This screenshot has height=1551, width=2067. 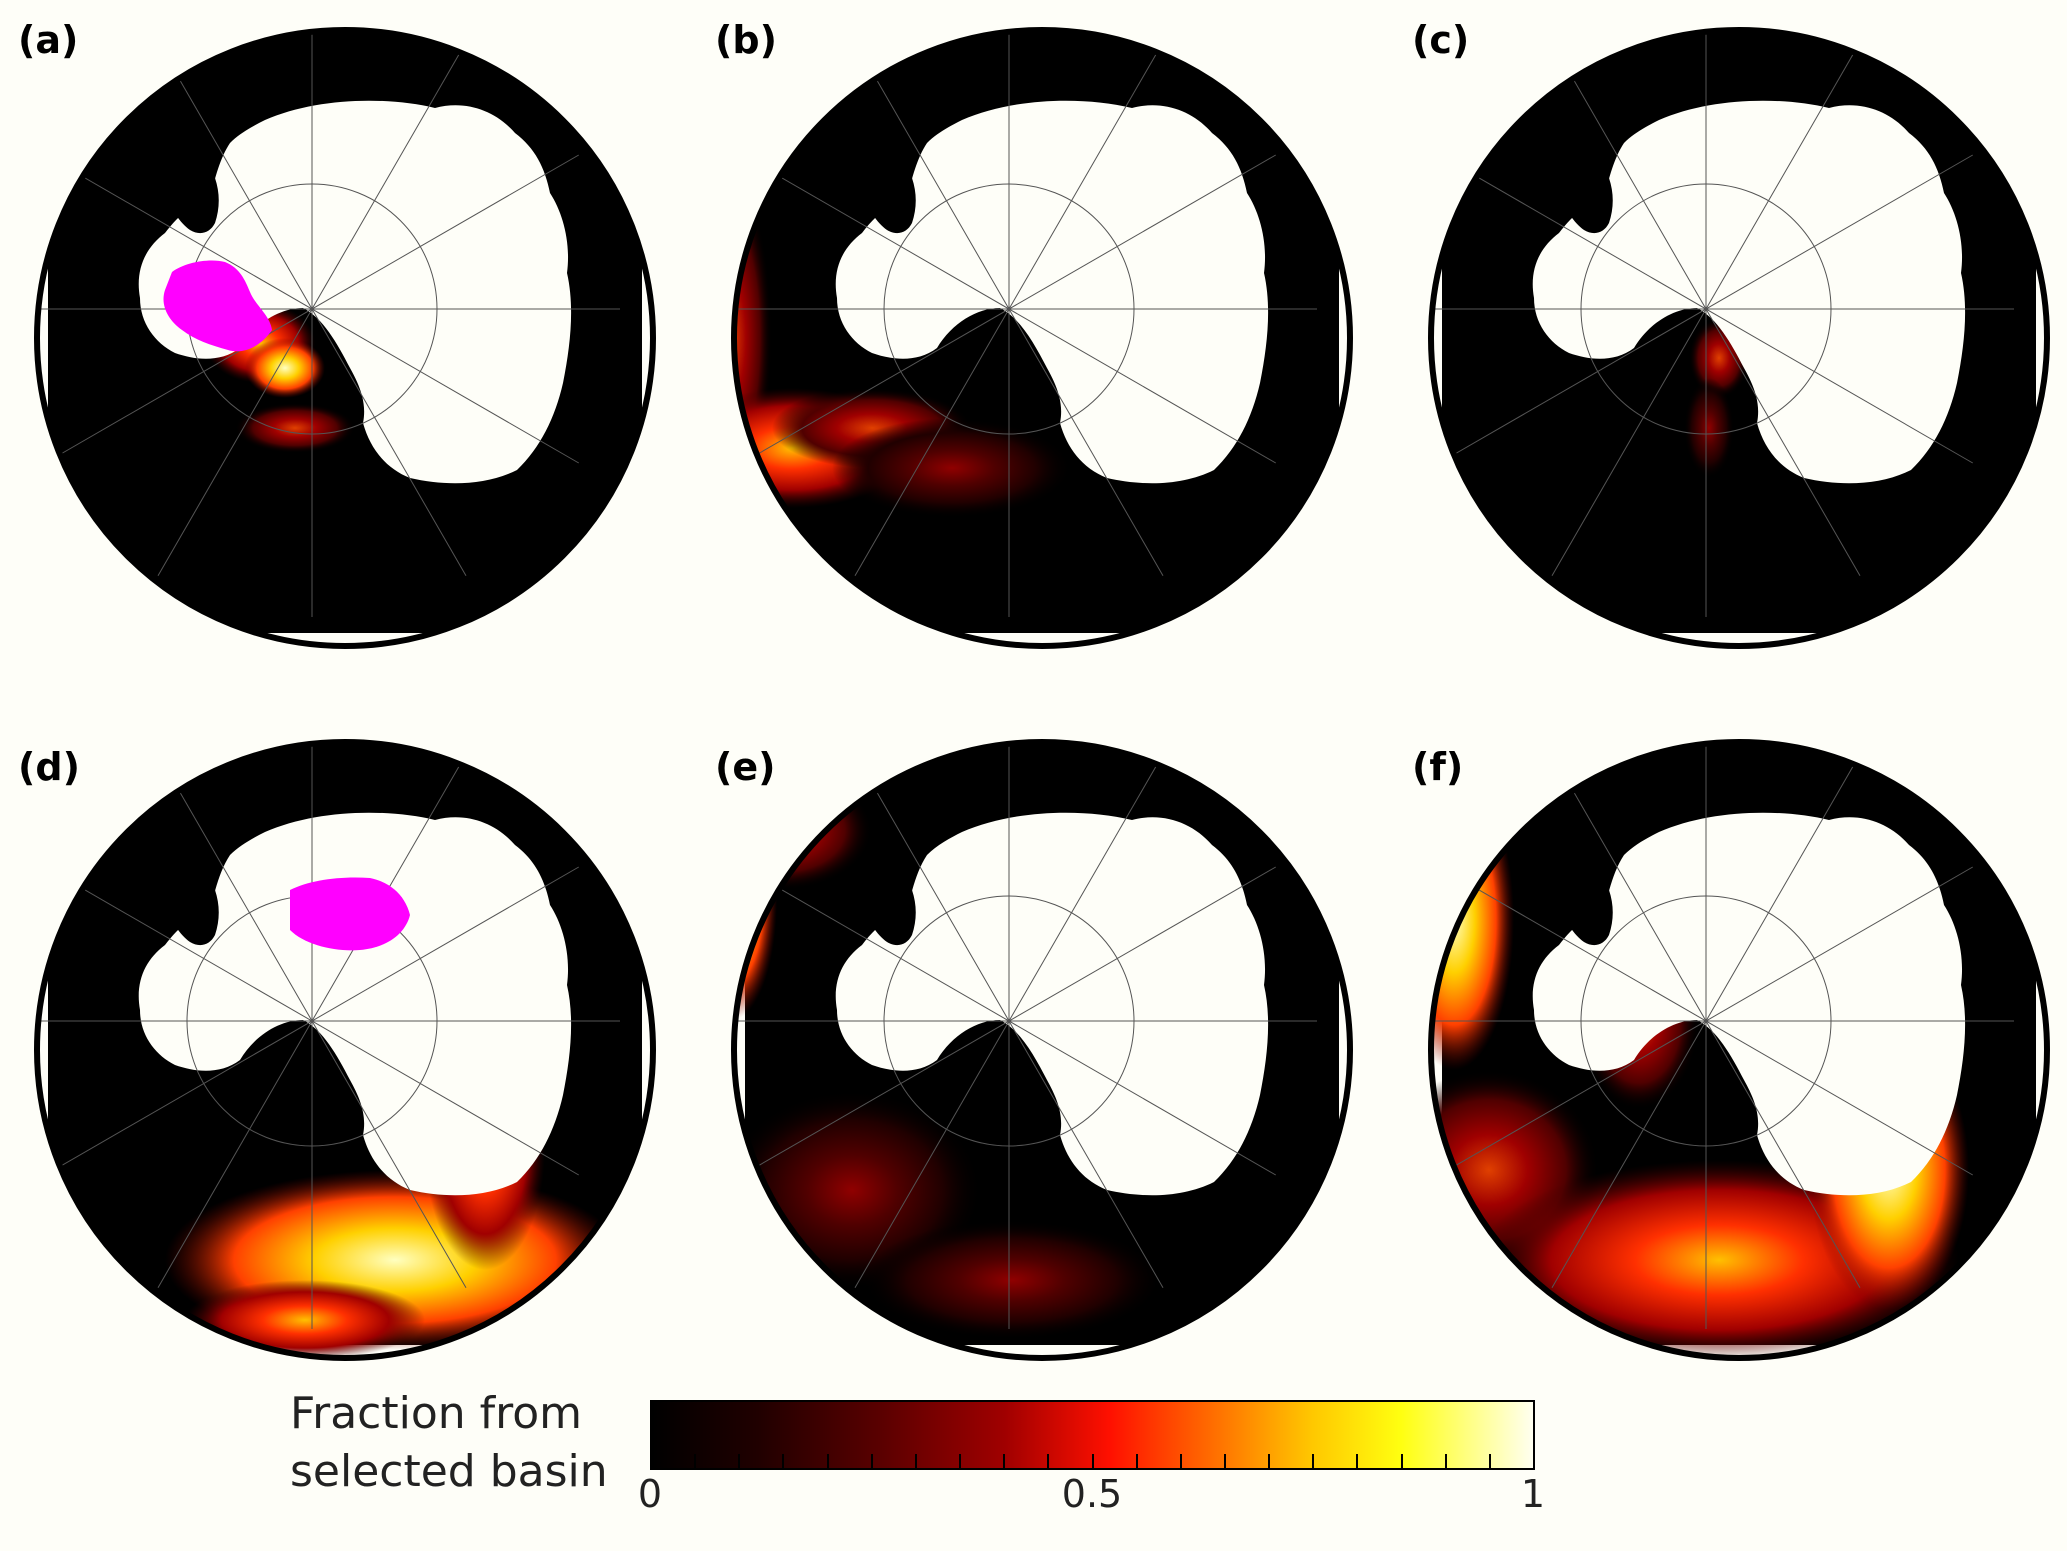 I want to click on panel-label-b: (b), so click(x=746, y=40).